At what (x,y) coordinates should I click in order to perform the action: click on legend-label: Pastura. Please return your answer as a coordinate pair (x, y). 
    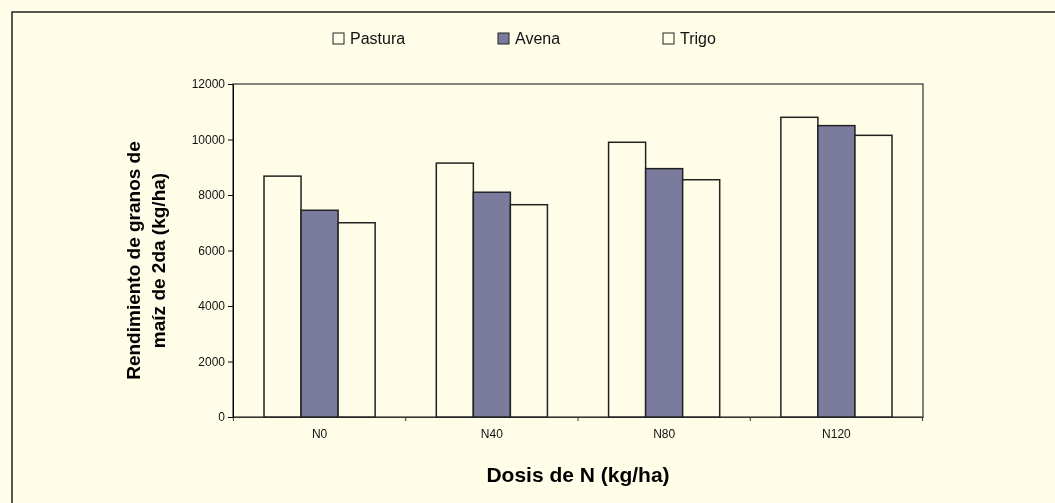
    Looking at the image, I should click on (378, 38).